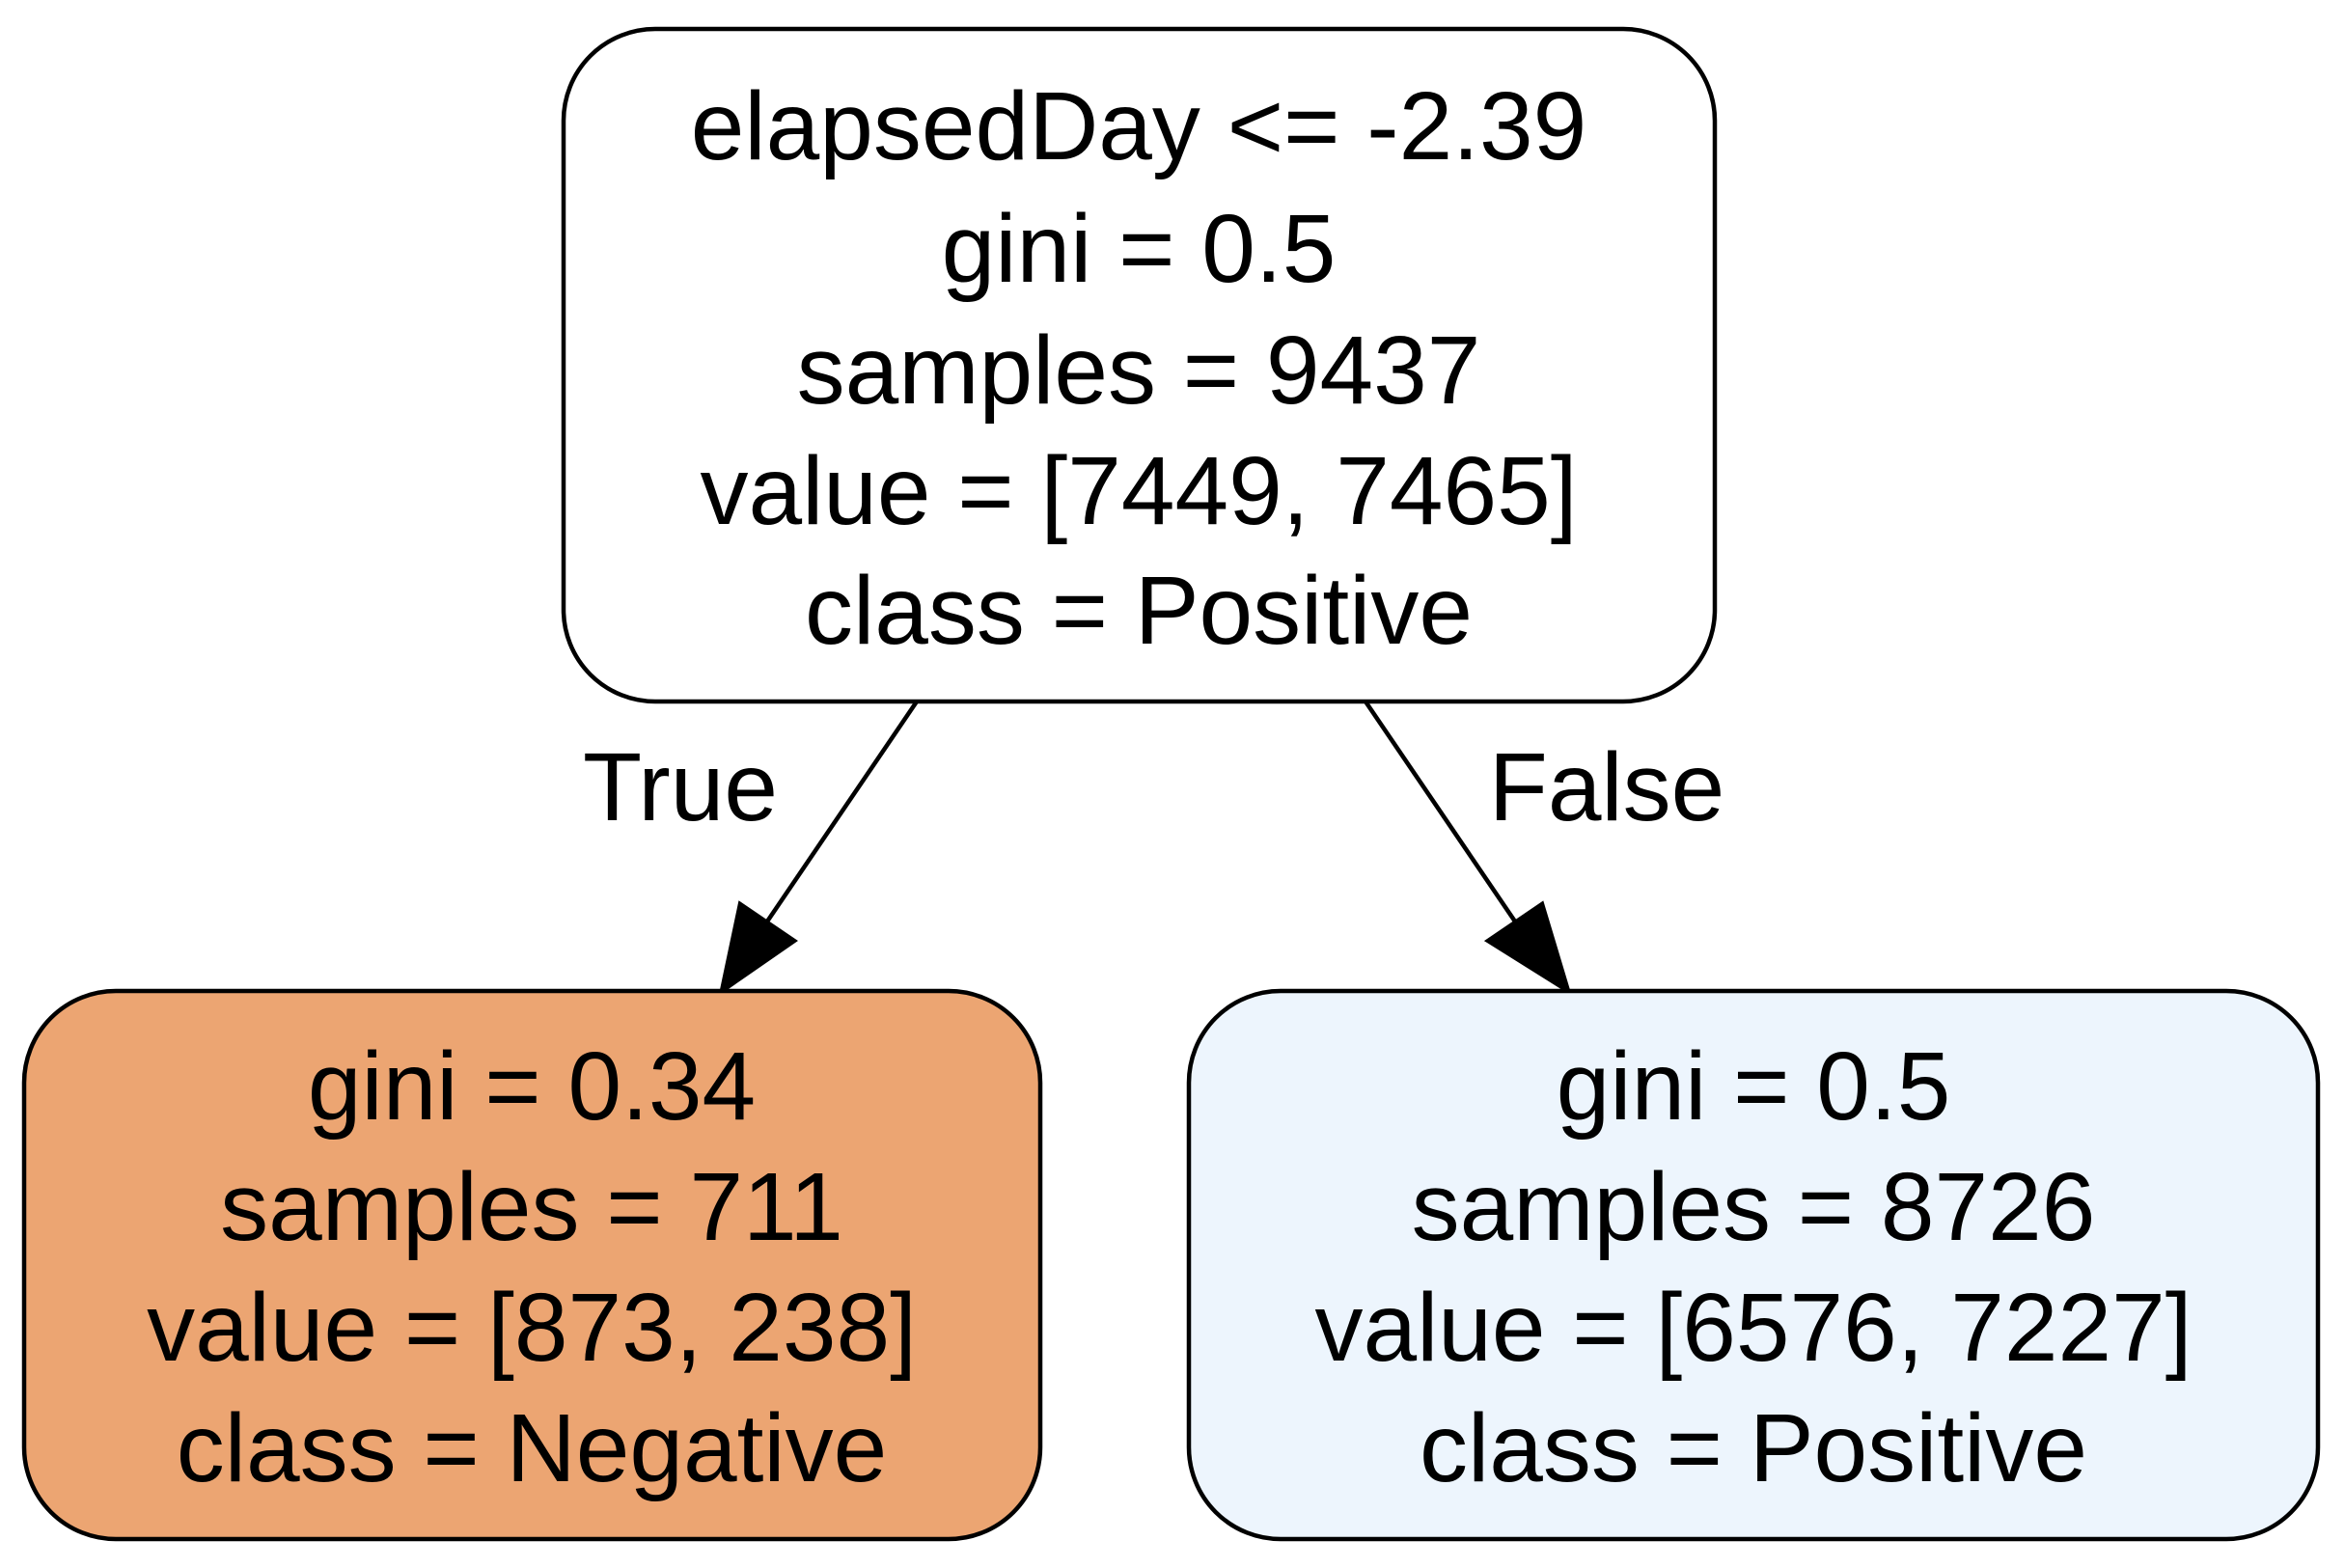 This screenshot has width=2344, height=1568. I want to click on edge-true-arrowhead, so click(758, 948).